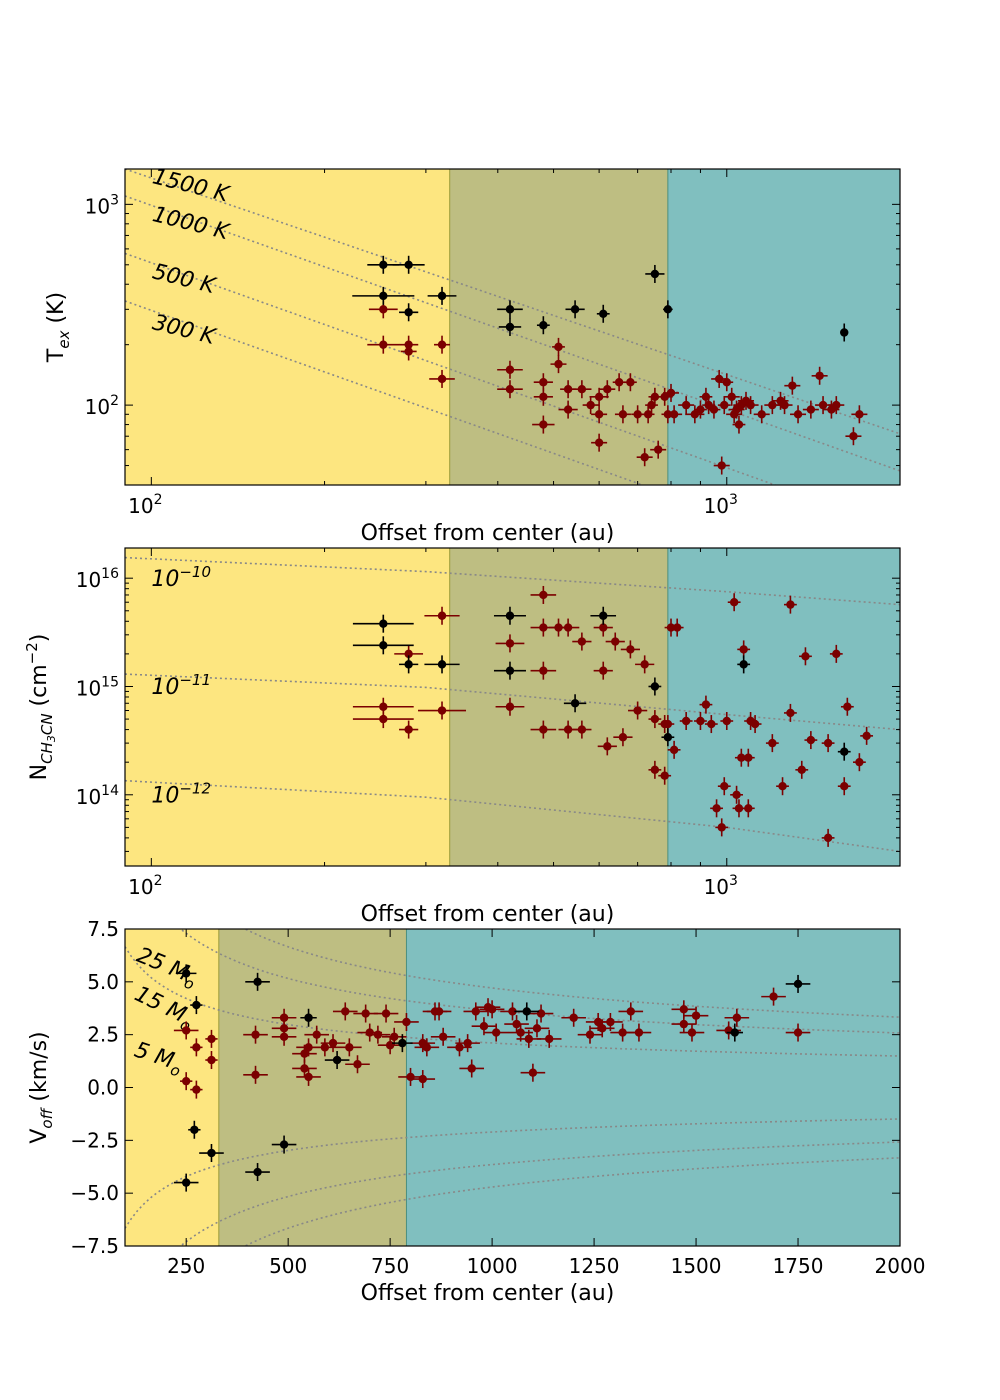 The height and width of the screenshot is (1400, 1000). What do you see at coordinates (94, 1246) in the screenshot?
I see `y-tick-label: −7.5` at bounding box center [94, 1246].